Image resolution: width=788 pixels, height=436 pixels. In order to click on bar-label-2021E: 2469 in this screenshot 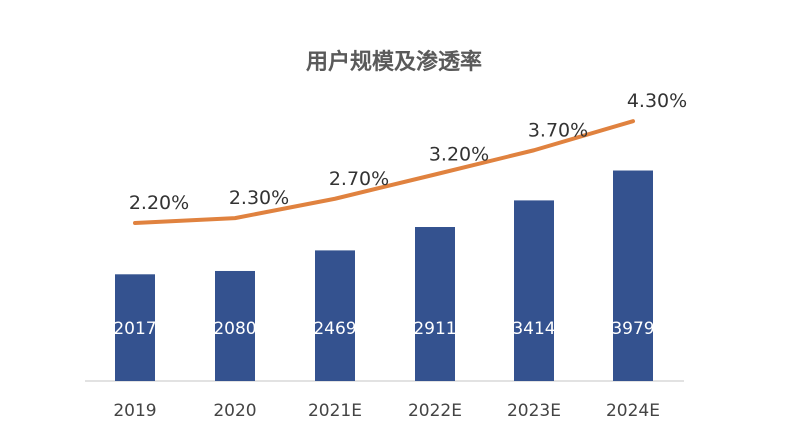, I will do `click(334, 329)`.